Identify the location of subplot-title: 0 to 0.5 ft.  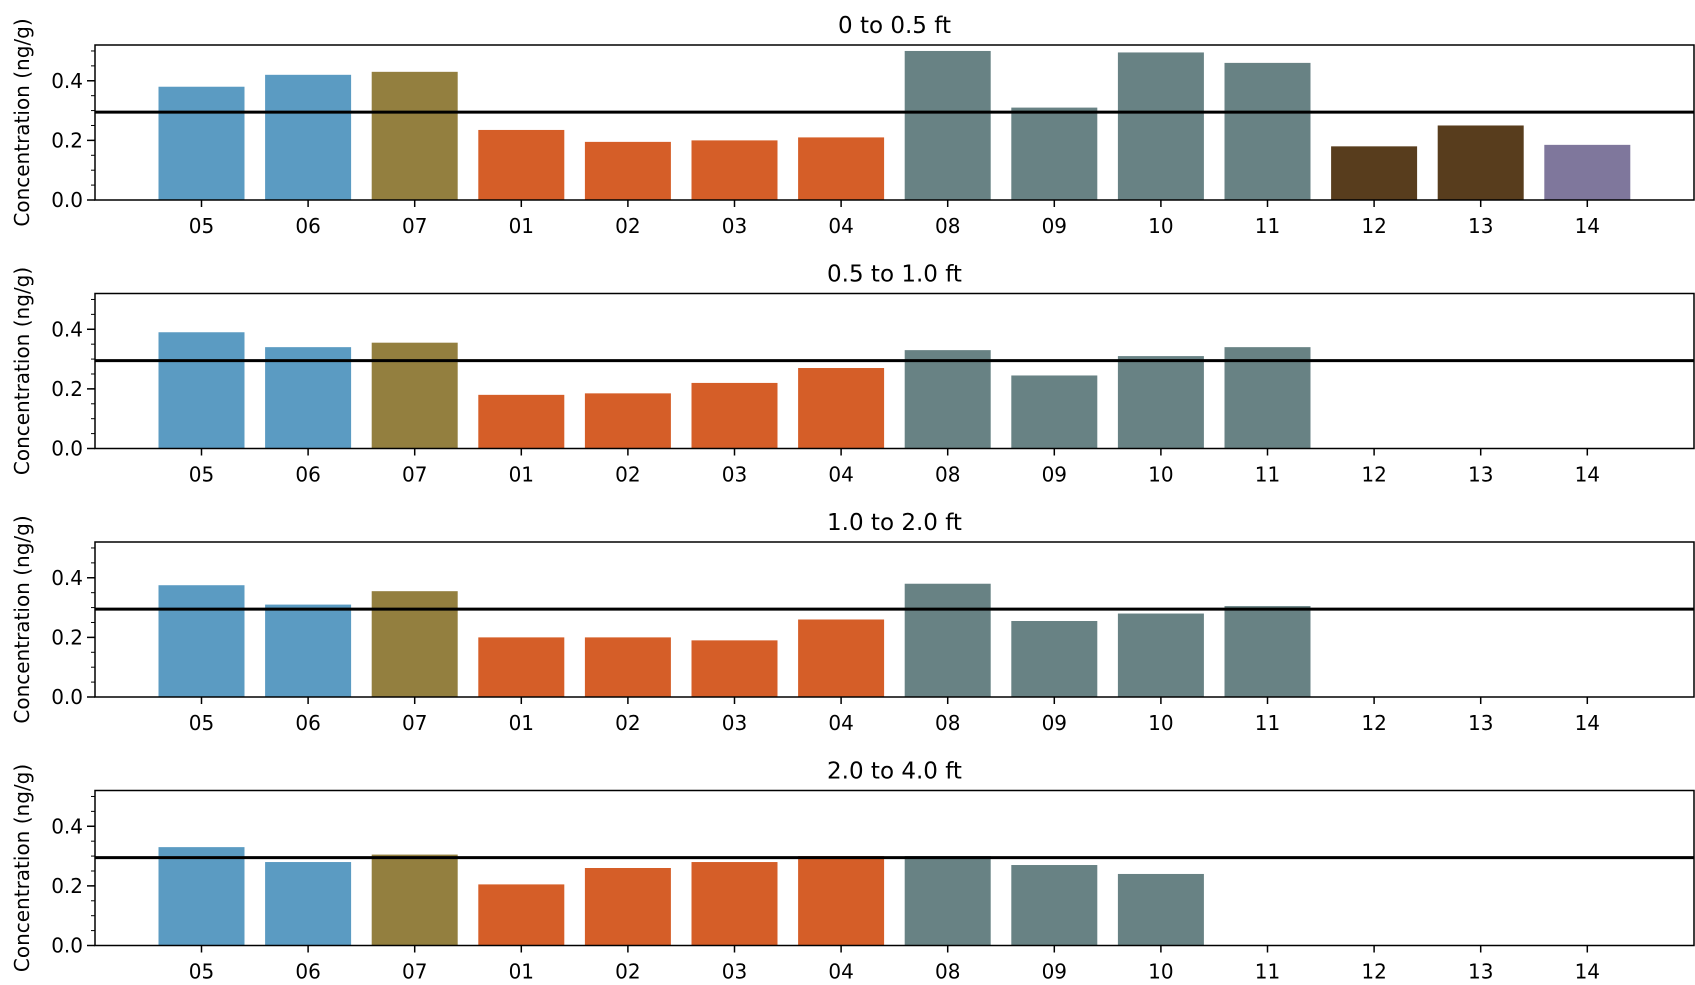
(894, 26).